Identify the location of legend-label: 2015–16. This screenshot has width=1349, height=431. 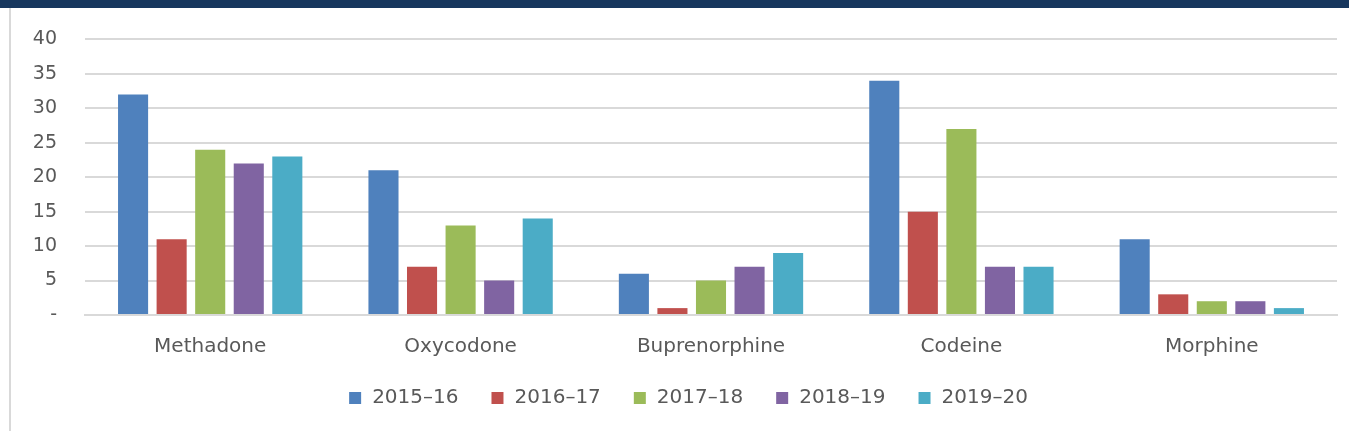
(415, 396).